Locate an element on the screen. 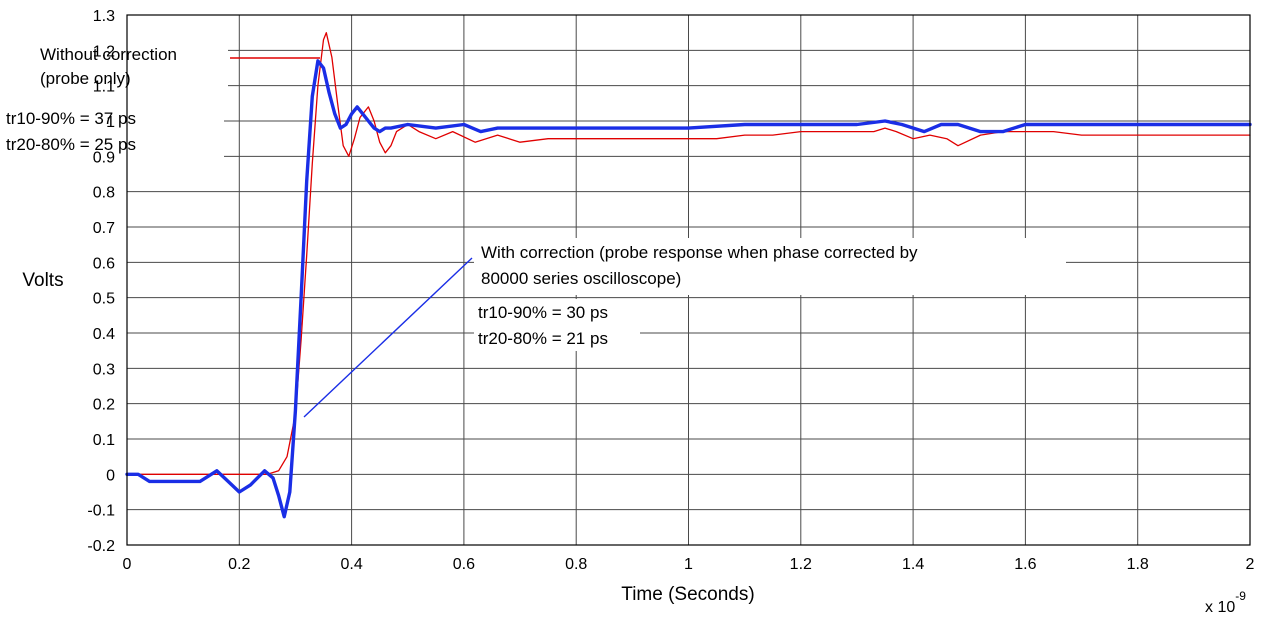 This screenshot has width=1263, height=617. y-tick-label: 0.7 is located at coordinates (104, 228).